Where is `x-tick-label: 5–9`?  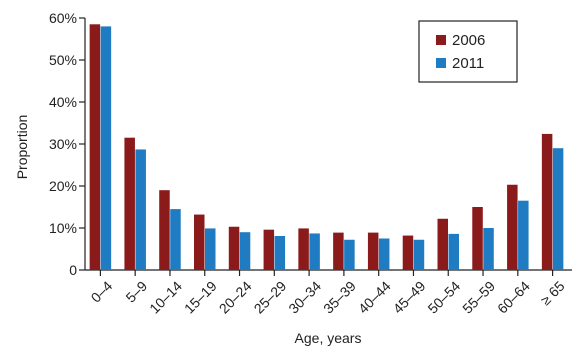
x-tick-label: 5–9 is located at coordinates (136, 292).